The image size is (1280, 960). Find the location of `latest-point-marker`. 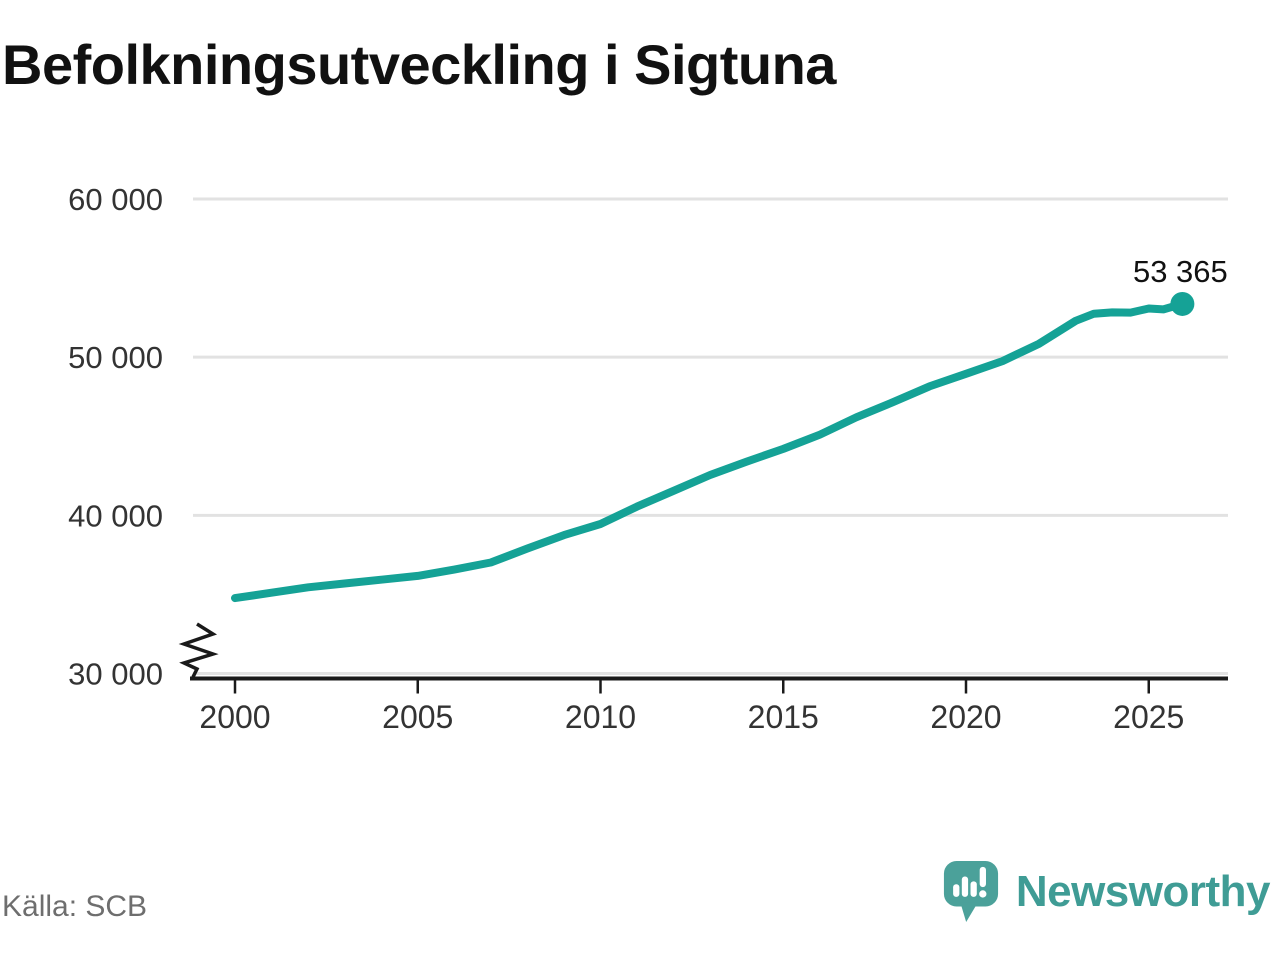

latest-point-marker is located at coordinates (1182, 303).